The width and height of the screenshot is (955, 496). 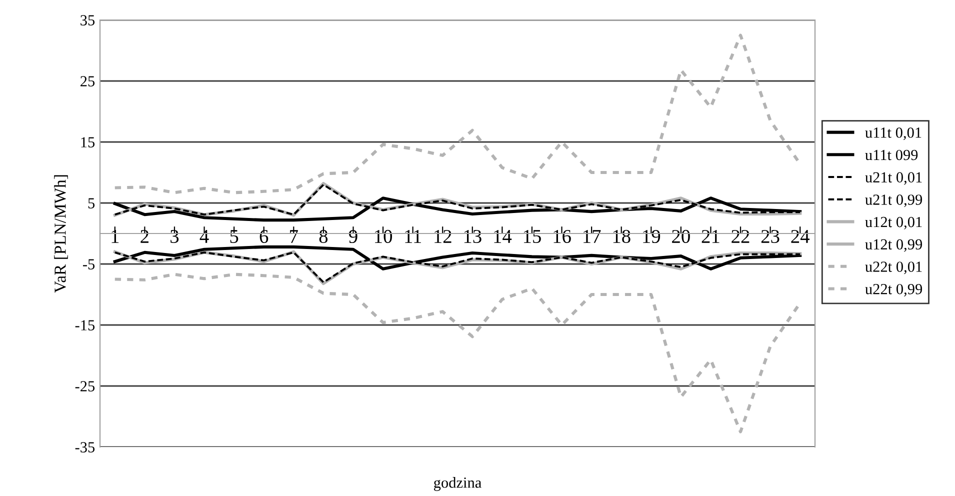 What do you see at coordinates (893, 290) in the screenshot?
I see `legend-label: u22t 0,99` at bounding box center [893, 290].